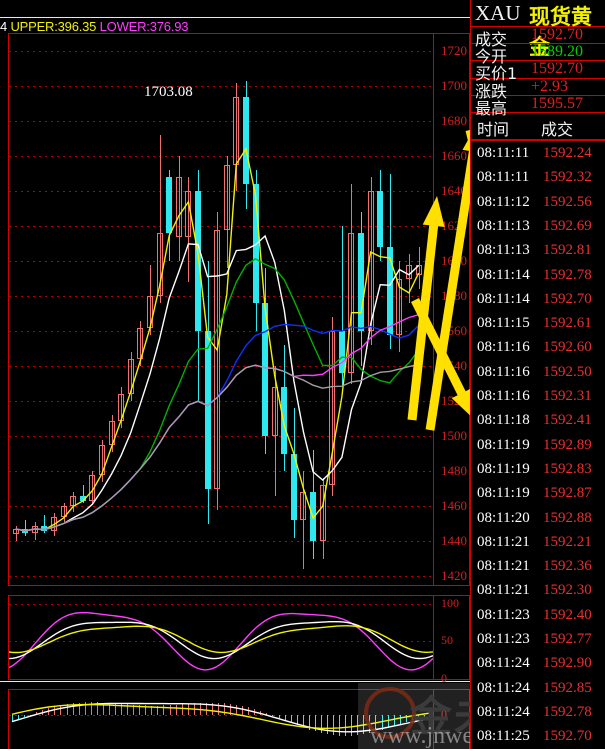 The height and width of the screenshot is (749, 605). I want to click on quote-row-2: 买价1 1592.70, so click(538, 71).